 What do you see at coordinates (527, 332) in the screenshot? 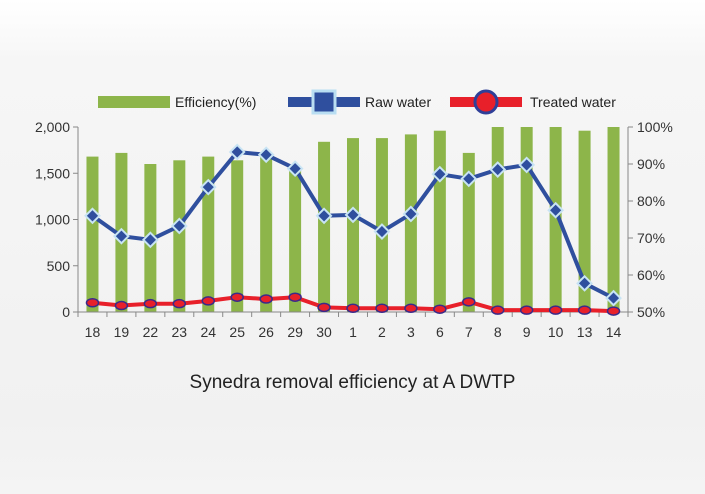
I see `x-tick-label: 9` at bounding box center [527, 332].